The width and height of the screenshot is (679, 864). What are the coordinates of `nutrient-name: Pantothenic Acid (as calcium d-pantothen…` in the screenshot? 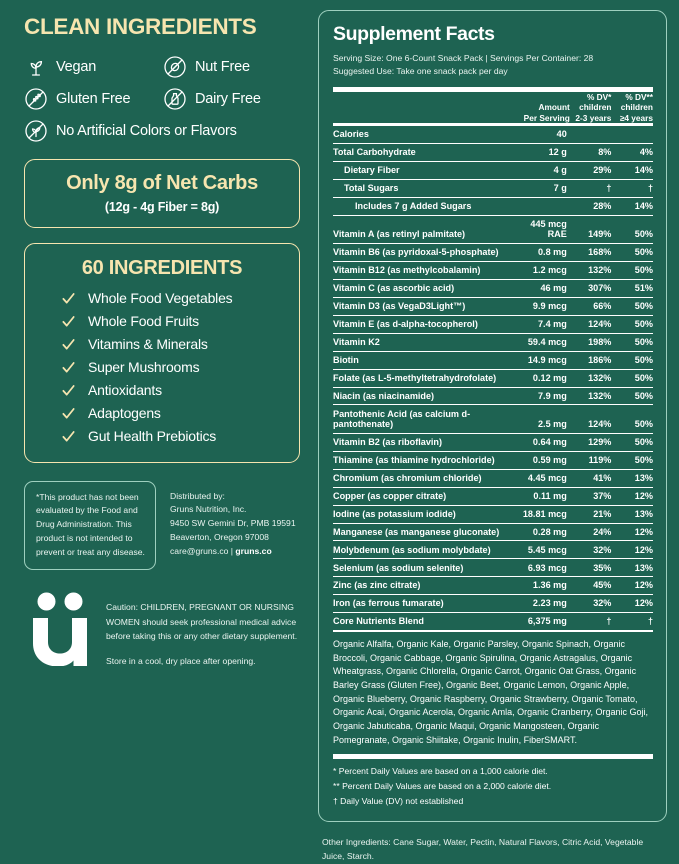 It's located at (402, 419).